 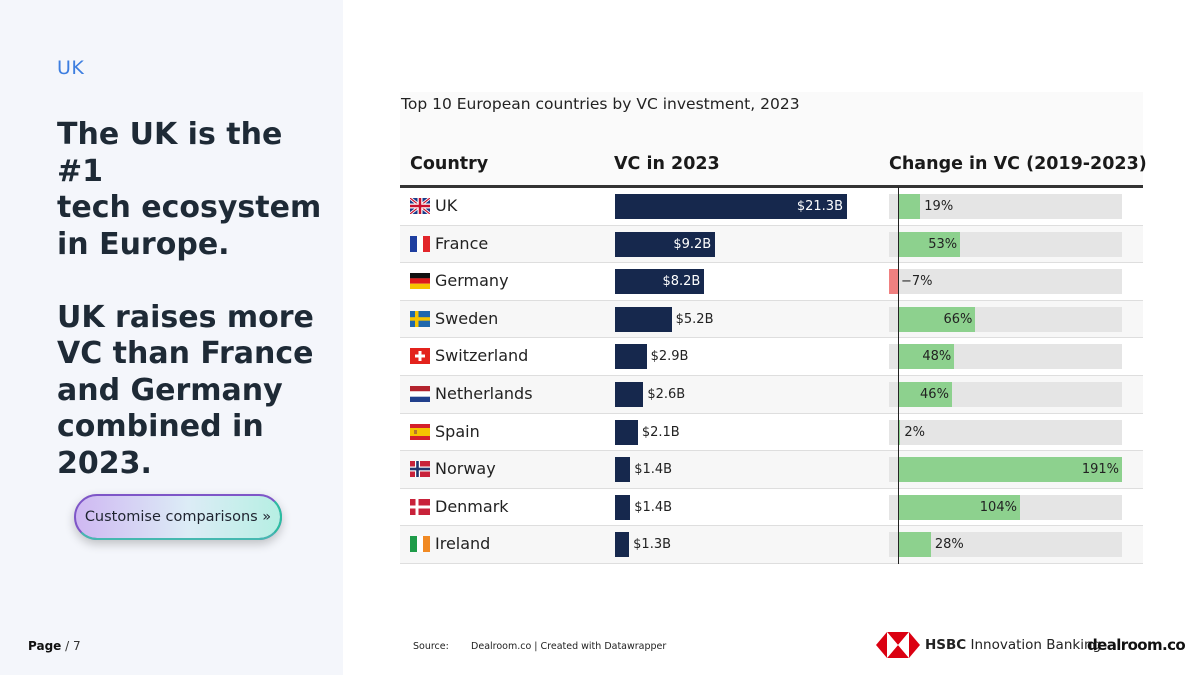 I want to click on change-value-label: 28%, so click(x=949, y=545).